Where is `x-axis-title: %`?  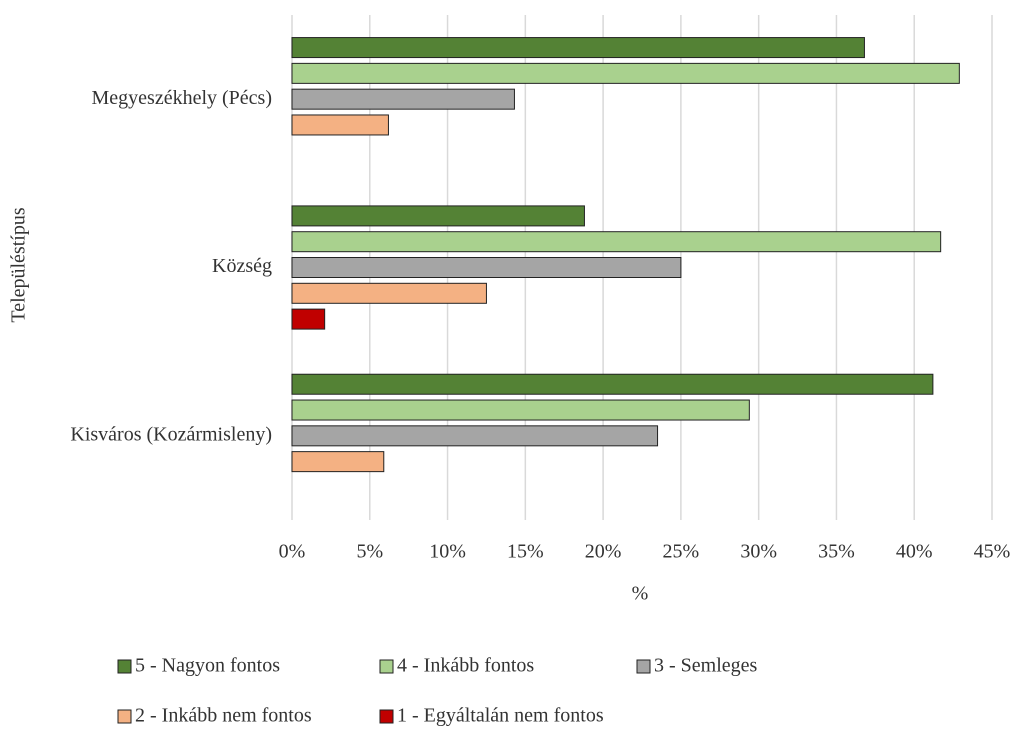 x-axis-title: % is located at coordinates (640, 594).